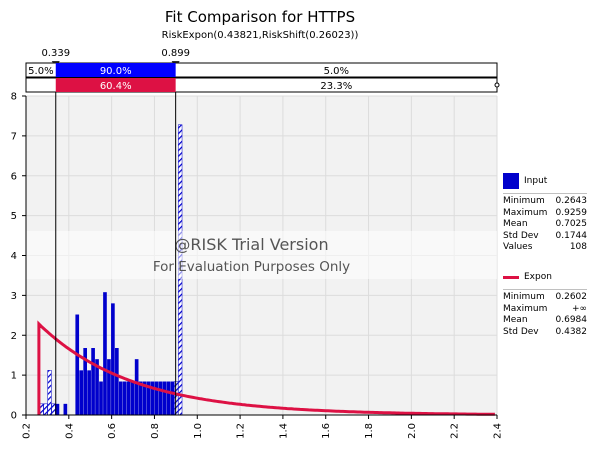 The height and width of the screenshot is (450, 591). I want to click on band-top-middle, so click(115, 70).